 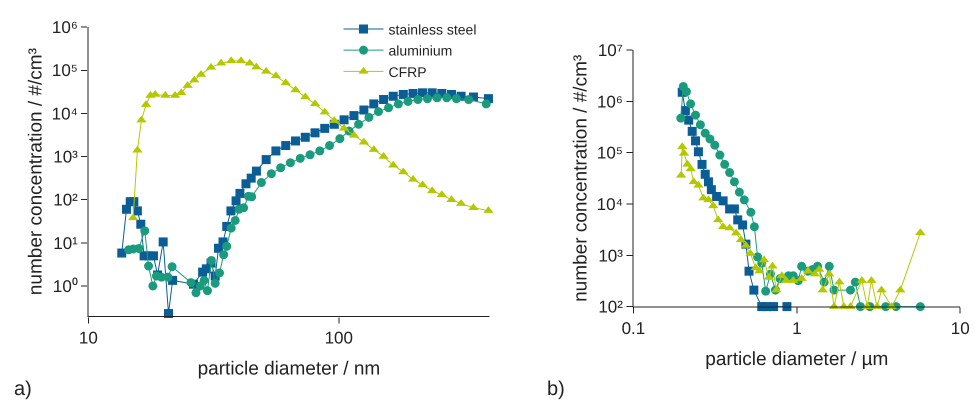 I want to click on text: a), so click(x=23, y=389).